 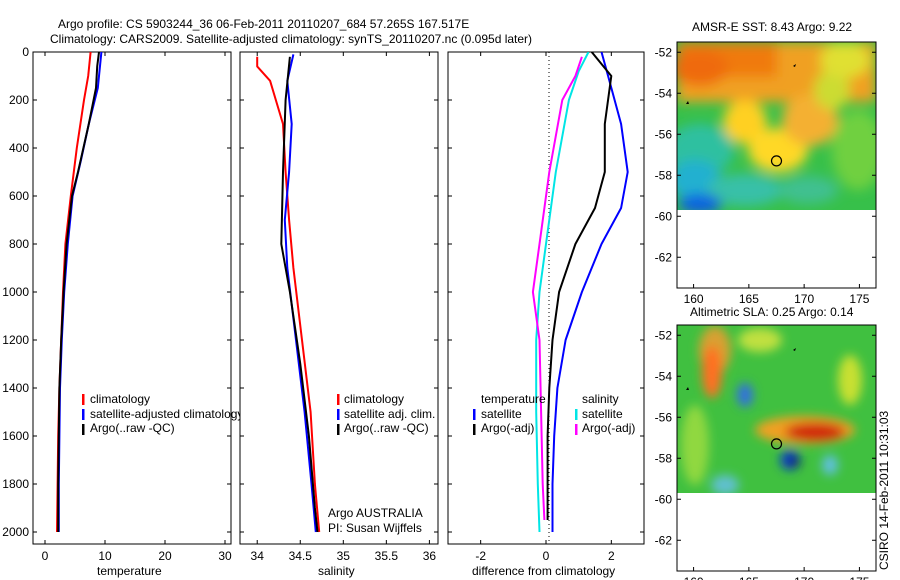 What do you see at coordinates (884, 490) in the screenshot?
I see `credit-label: CSIRO 14-Feb-2011 10:31:03` at bounding box center [884, 490].